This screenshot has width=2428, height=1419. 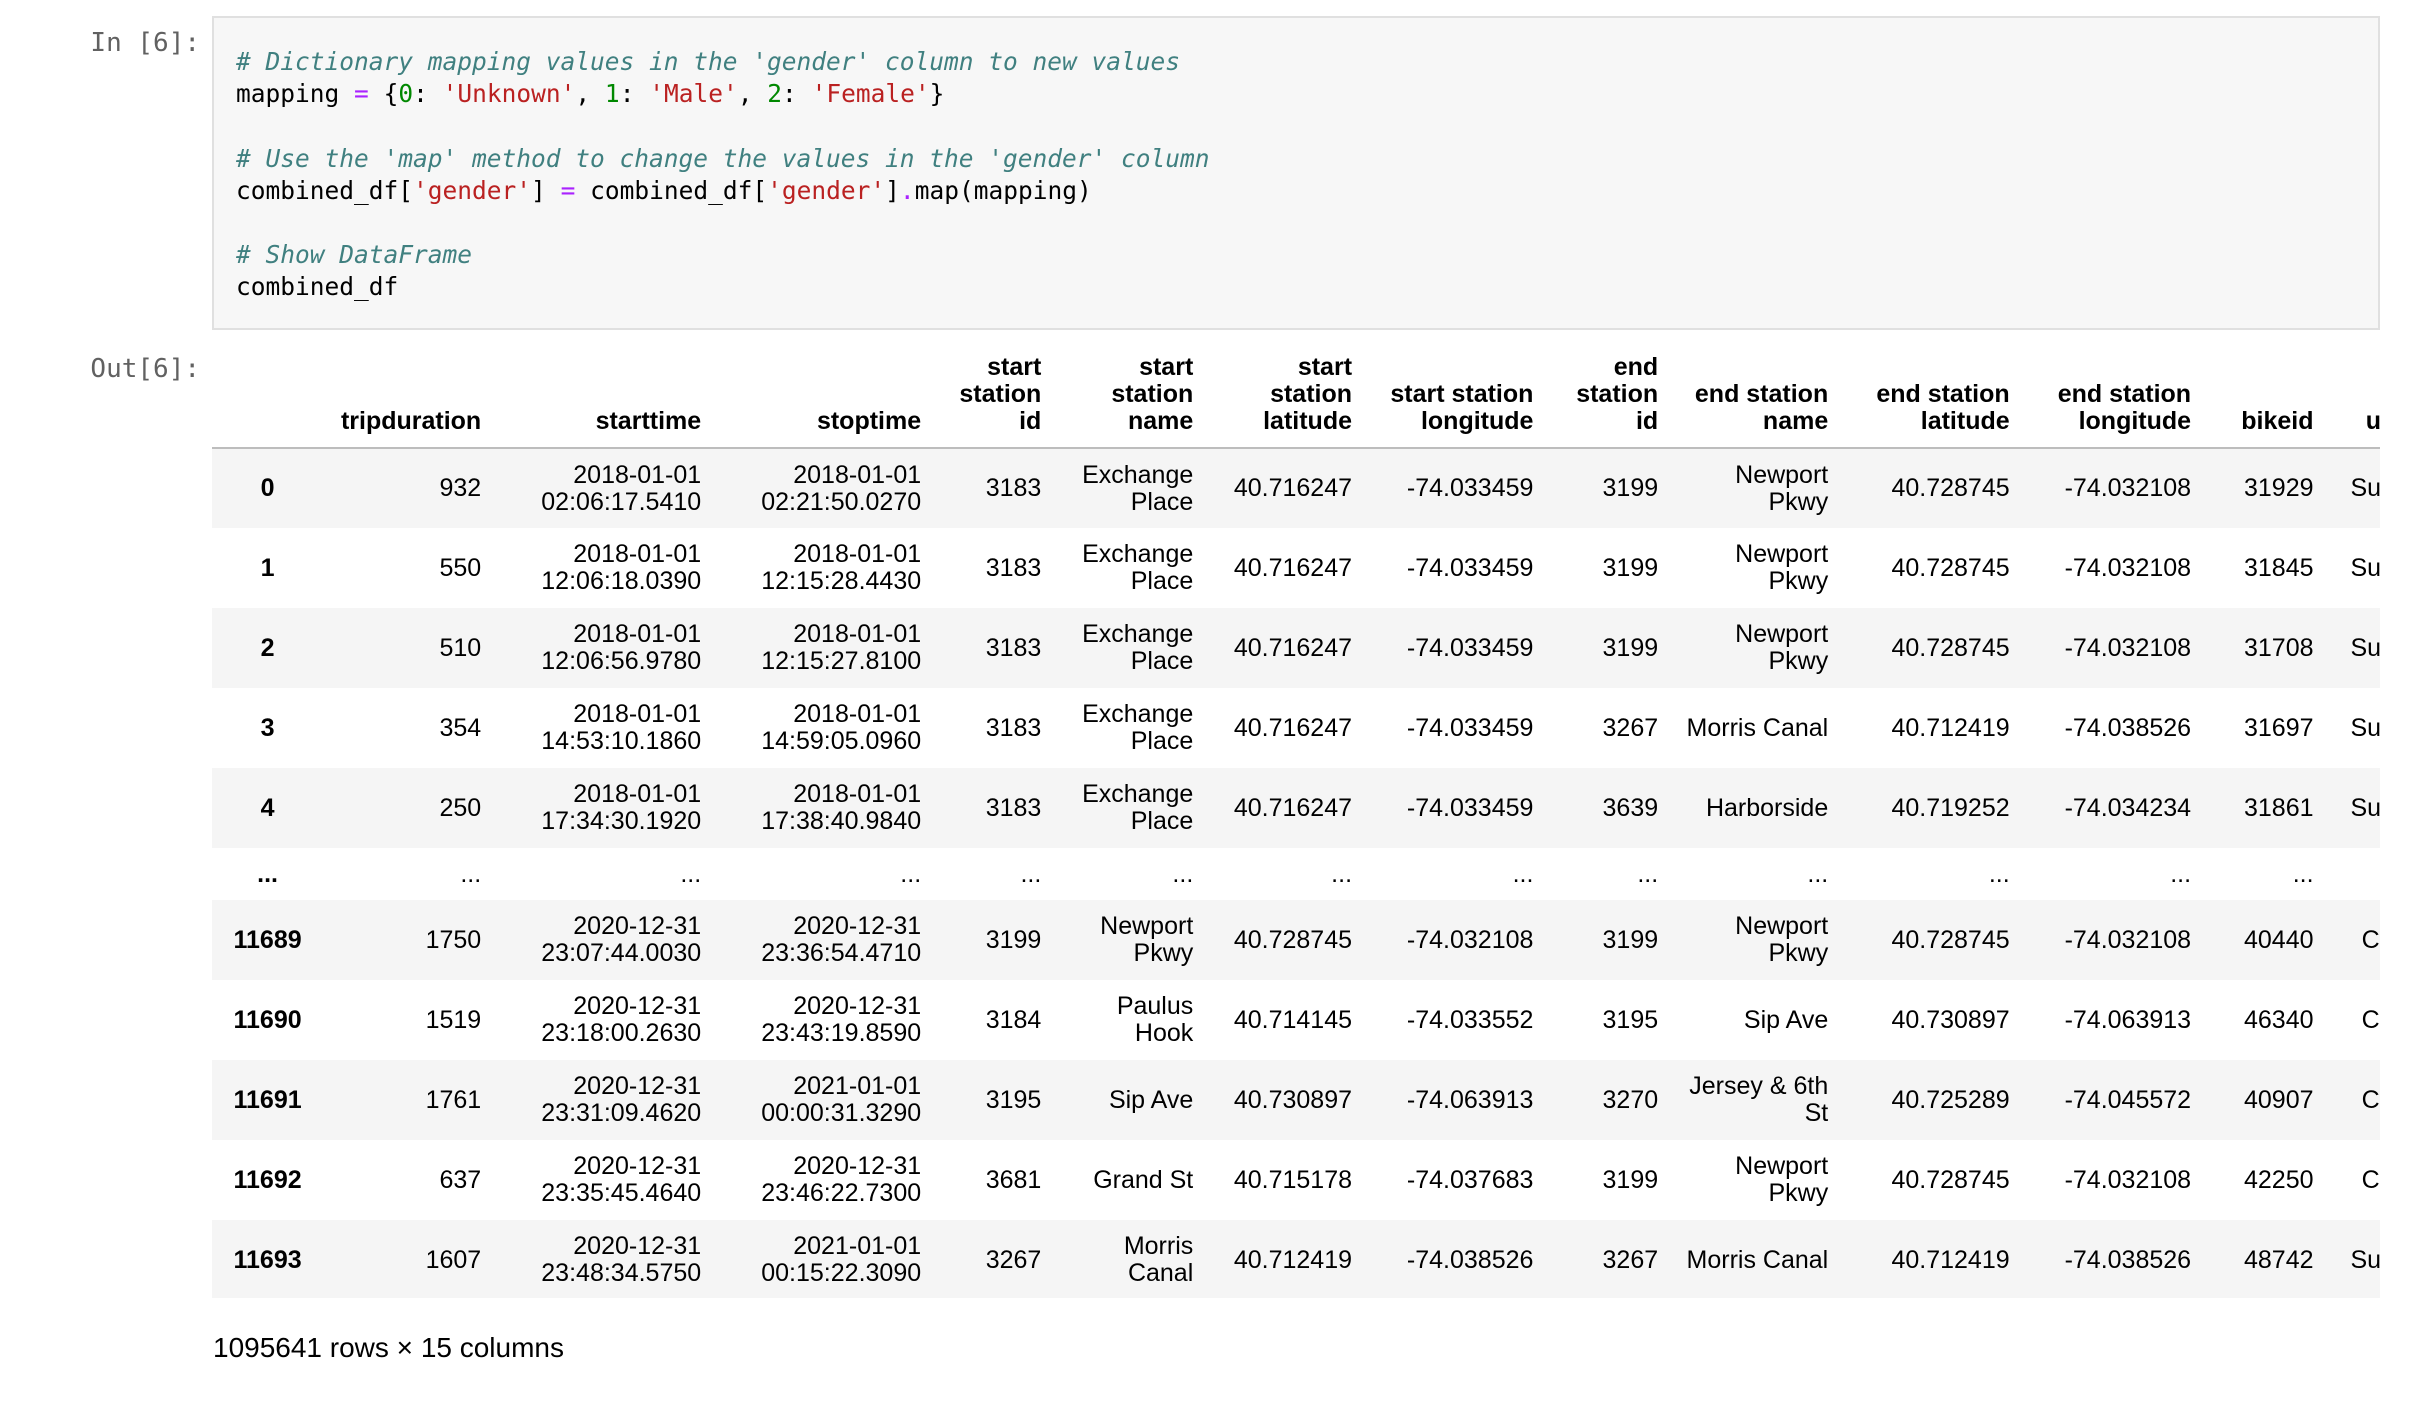 I want to click on code-token: 1, so click(x=612, y=94).